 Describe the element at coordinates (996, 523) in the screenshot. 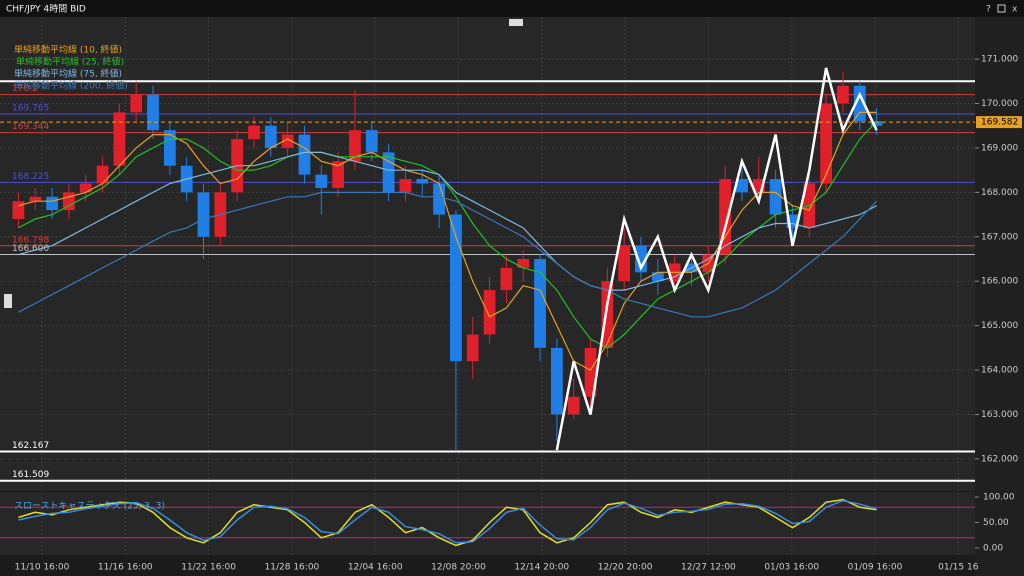

I see `stoch-tick-label: 50.00` at that location.